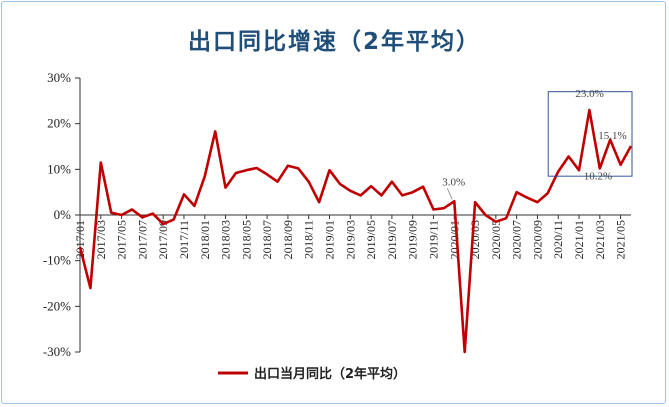  What do you see at coordinates (621, 239) in the screenshot?
I see `x-tick-label: 2021/05` at bounding box center [621, 239].